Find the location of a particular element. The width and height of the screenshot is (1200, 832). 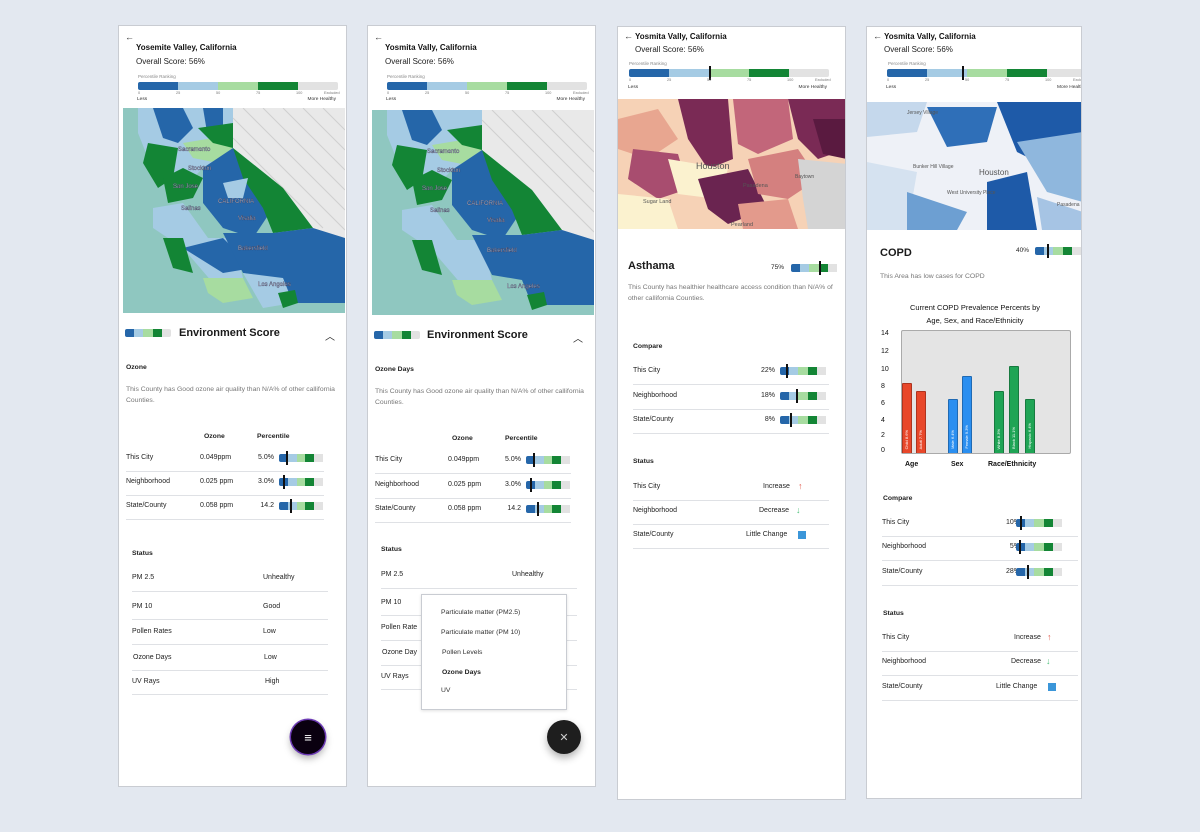

svg-text: Houston is located at coordinates (713, 166).